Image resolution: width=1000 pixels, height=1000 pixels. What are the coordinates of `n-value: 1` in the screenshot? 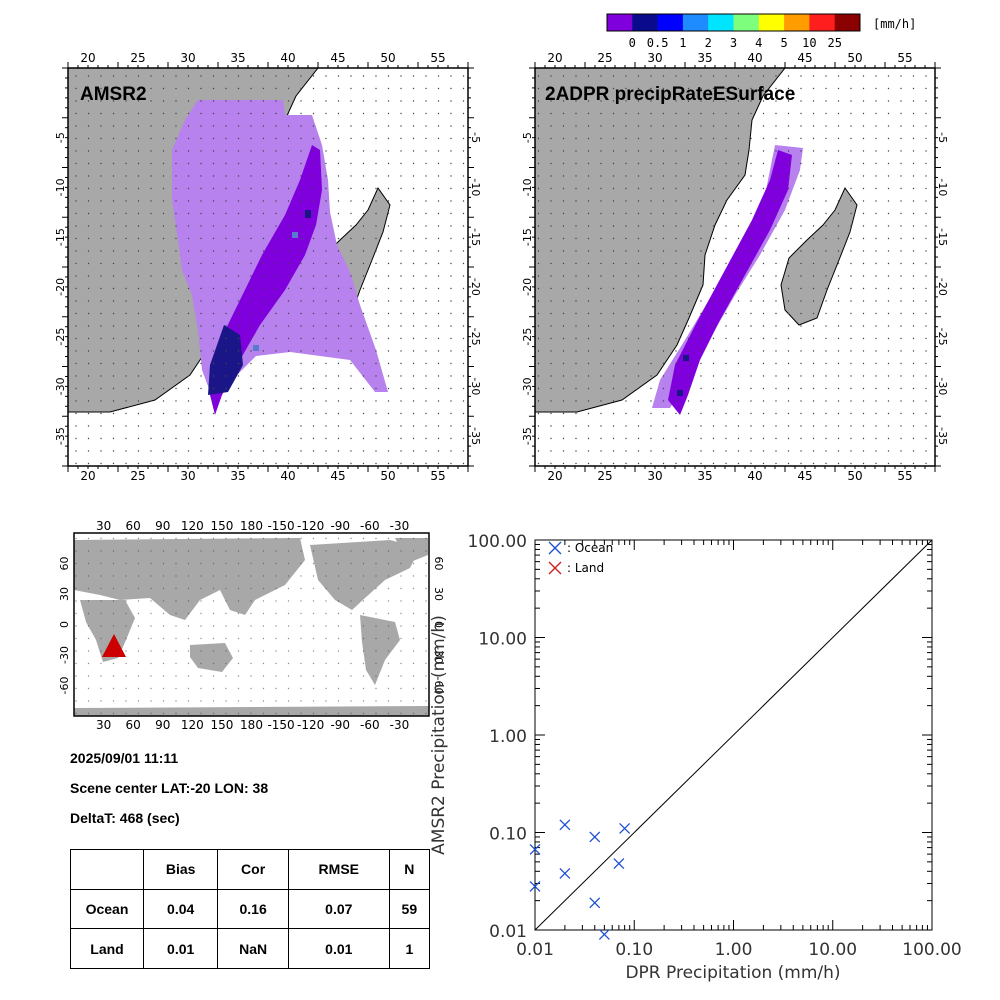 It's located at (409, 948).